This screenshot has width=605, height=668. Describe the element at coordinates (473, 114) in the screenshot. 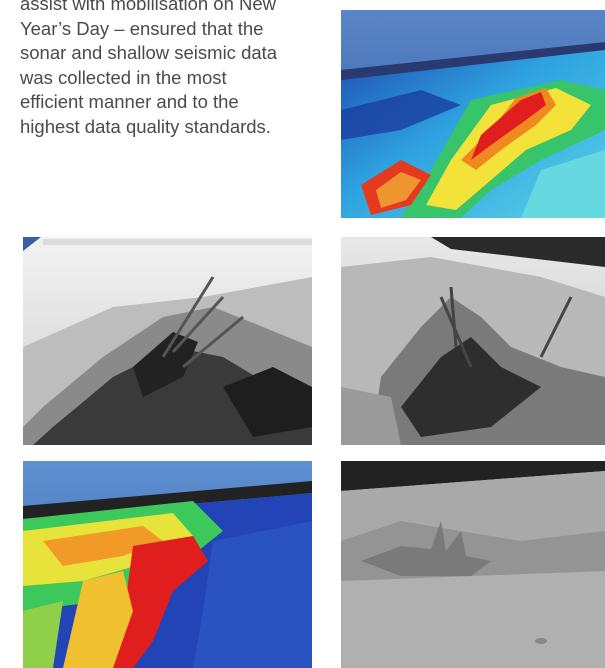

I see `bathymetry-color-image-top` at that location.